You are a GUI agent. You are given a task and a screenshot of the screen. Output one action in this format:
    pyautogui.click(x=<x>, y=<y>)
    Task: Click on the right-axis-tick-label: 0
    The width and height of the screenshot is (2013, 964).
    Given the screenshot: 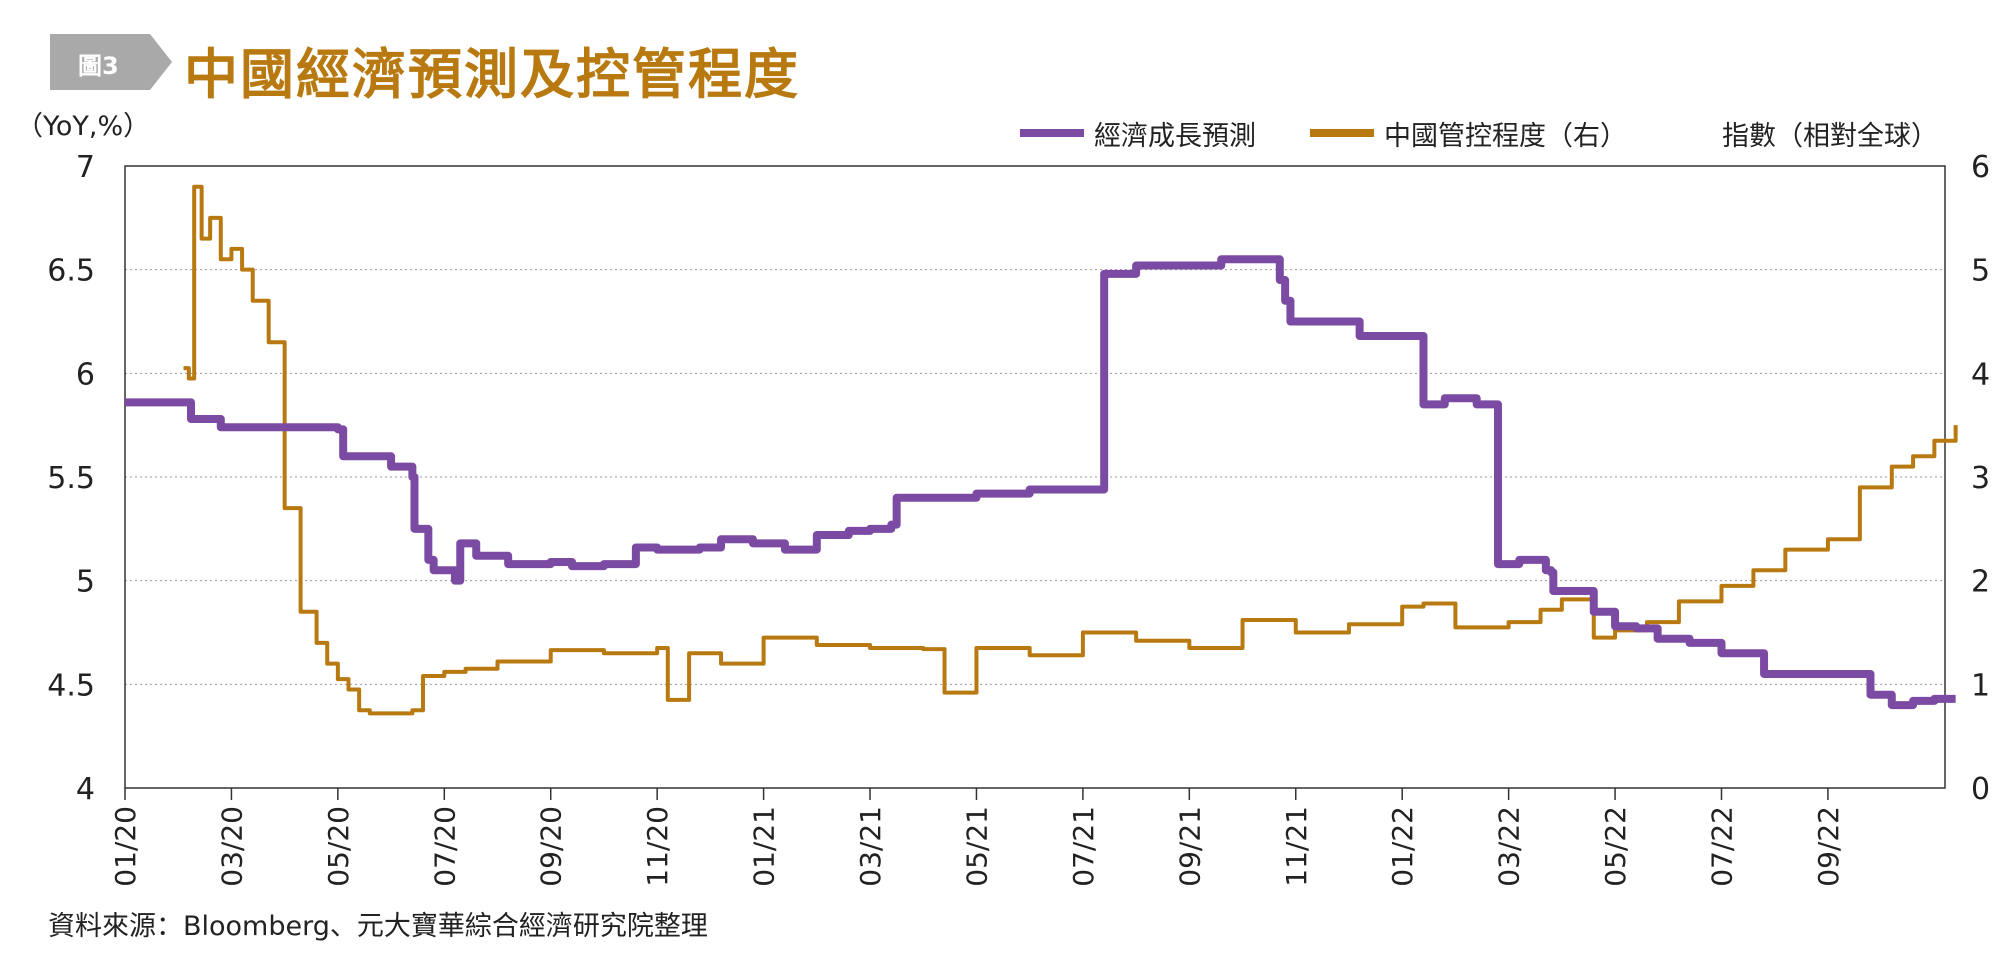 What is the action you would take?
    pyautogui.click(x=1980, y=789)
    